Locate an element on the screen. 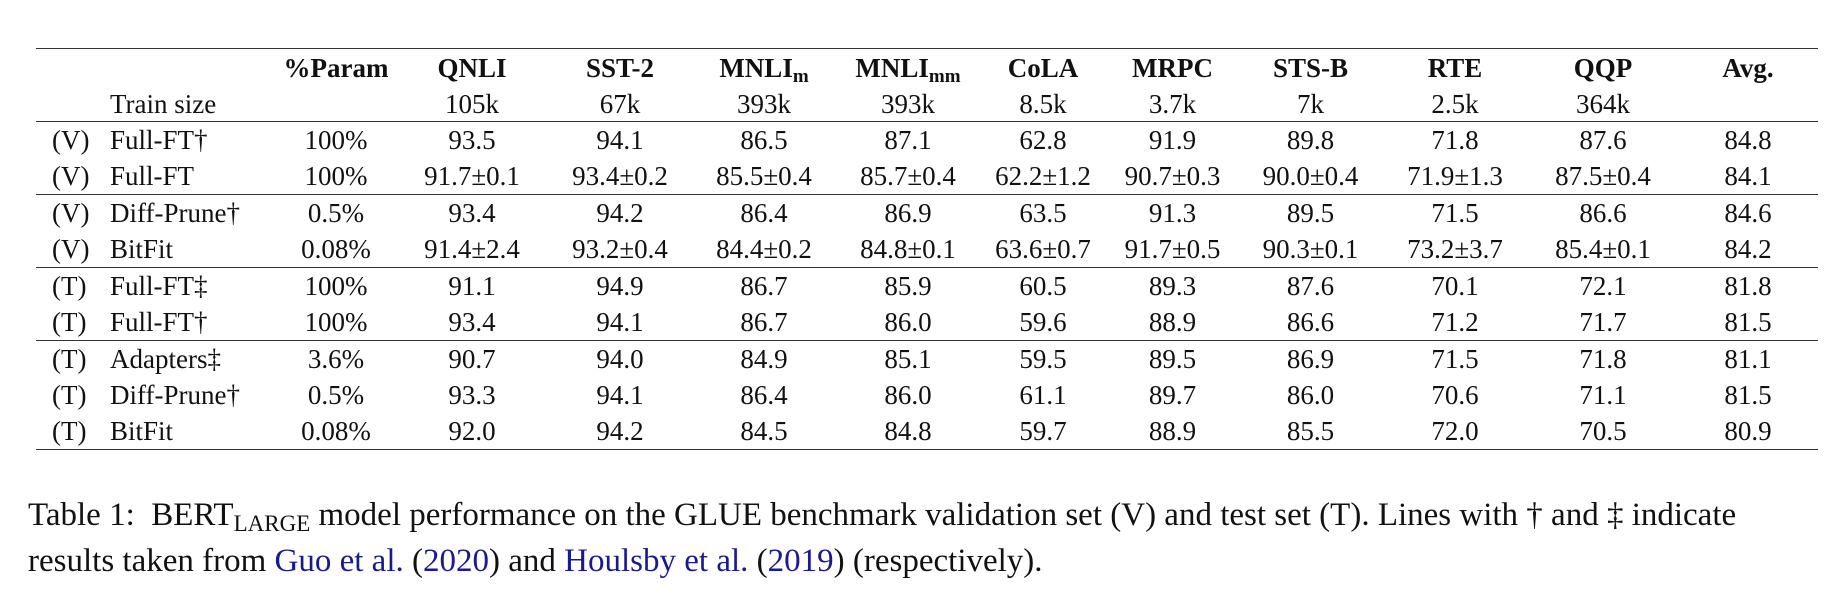 The width and height of the screenshot is (1840, 606). score-cell: 91.7±0.1 is located at coordinates (472, 176).